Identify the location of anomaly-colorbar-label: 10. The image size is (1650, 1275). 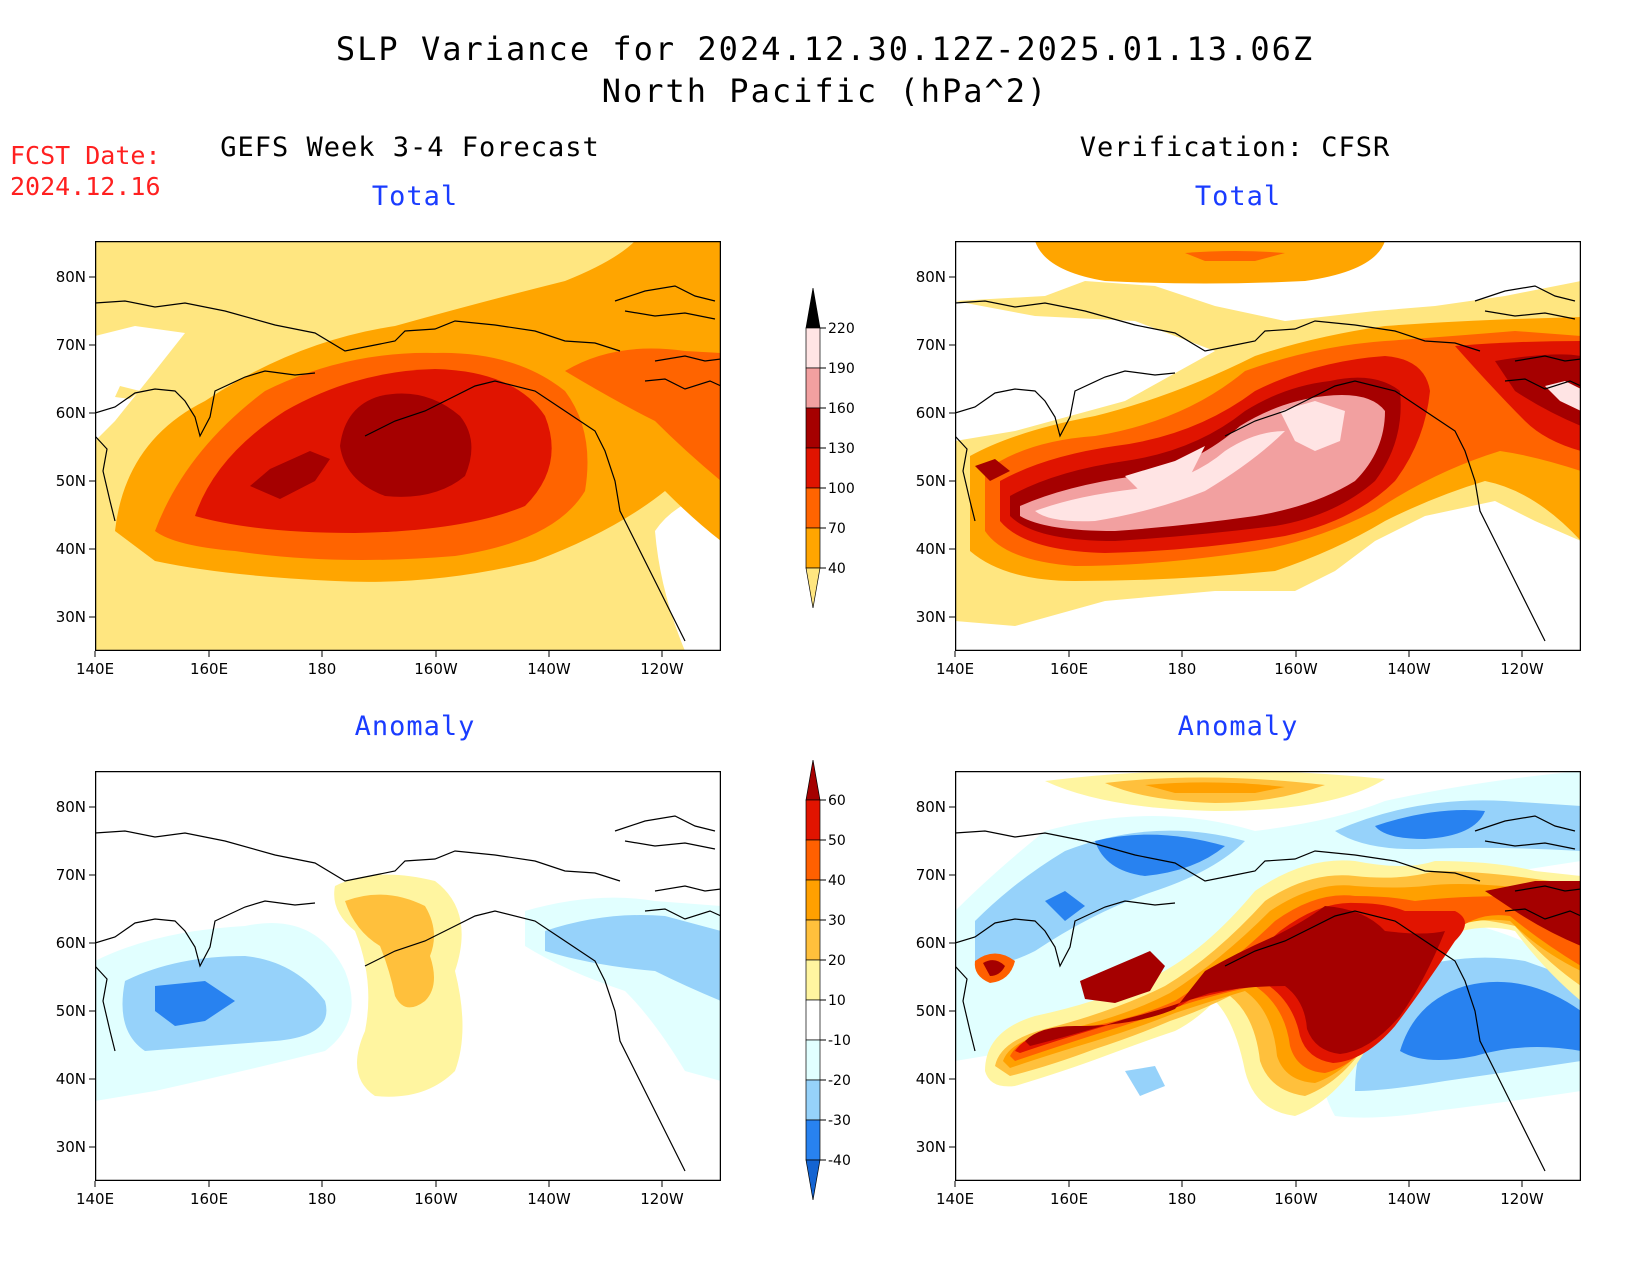
(837, 1001).